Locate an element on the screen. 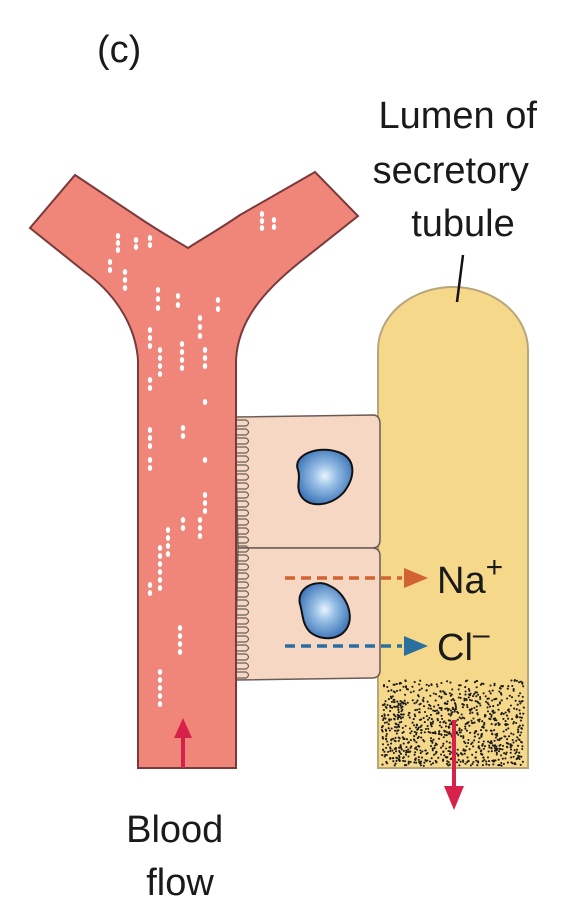 This screenshot has width=588, height=920. basal-membrane-folds is located at coordinates (242, 550).